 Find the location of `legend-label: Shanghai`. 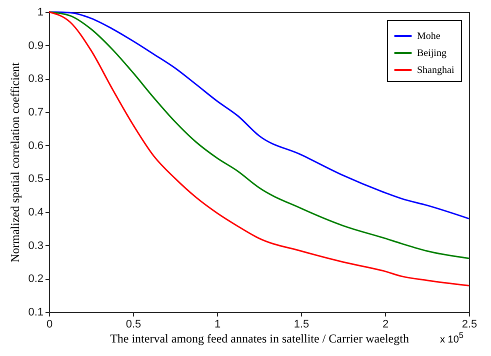

legend-label: Shanghai is located at coordinates (435, 70).